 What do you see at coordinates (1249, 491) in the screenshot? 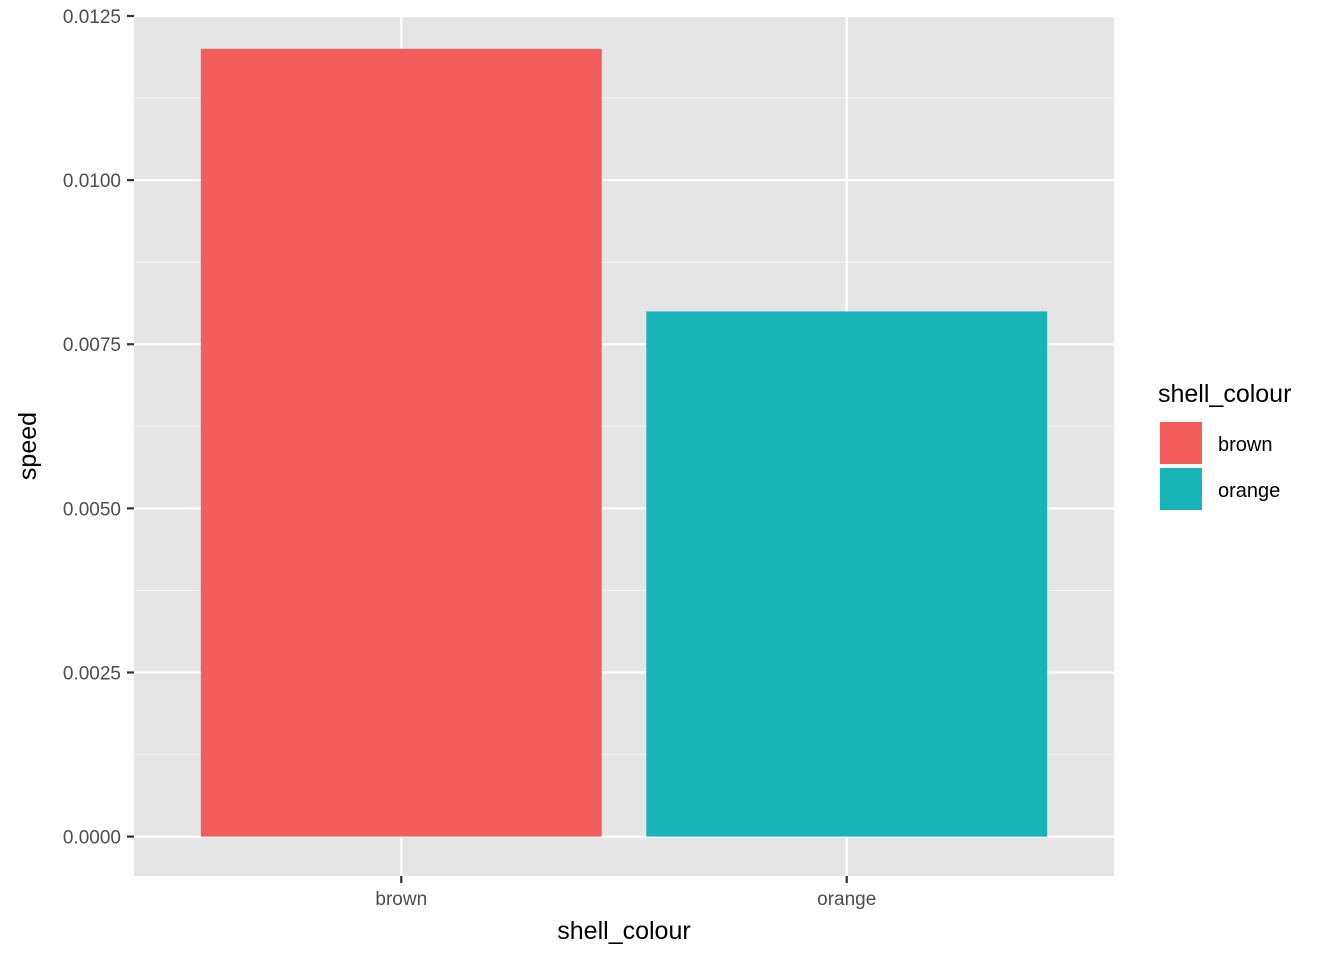
I see `legend-label-orange: orange` at bounding box center [1249, 491].